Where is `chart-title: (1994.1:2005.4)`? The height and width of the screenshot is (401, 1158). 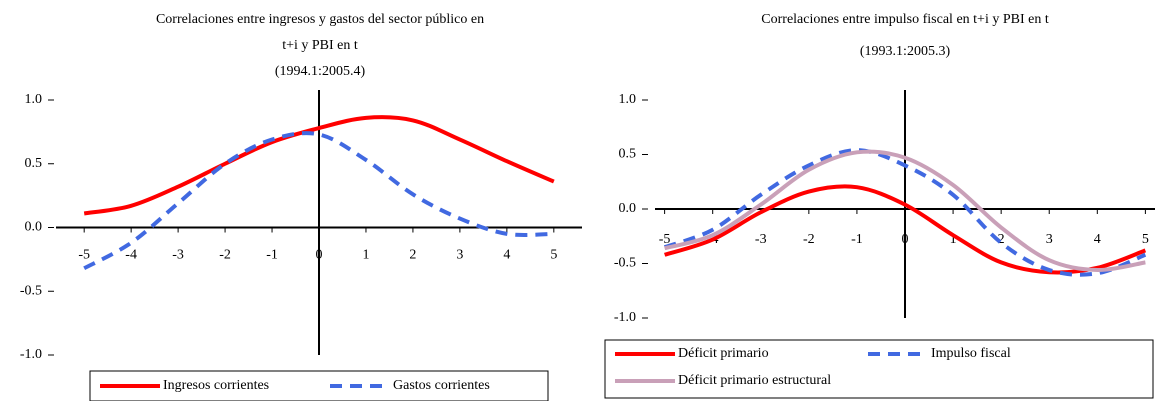
chart-title: (1994.1:2005.4) is located at coordinates (320, 71).